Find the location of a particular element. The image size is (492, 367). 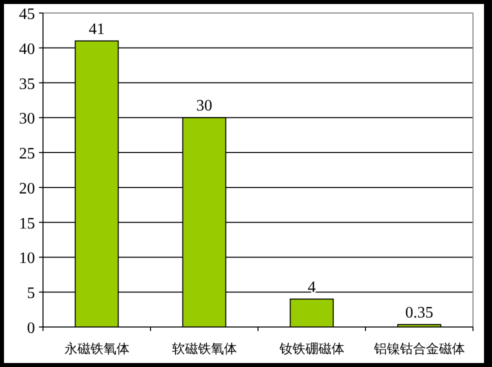

bar is located at coordinates (312, 313).